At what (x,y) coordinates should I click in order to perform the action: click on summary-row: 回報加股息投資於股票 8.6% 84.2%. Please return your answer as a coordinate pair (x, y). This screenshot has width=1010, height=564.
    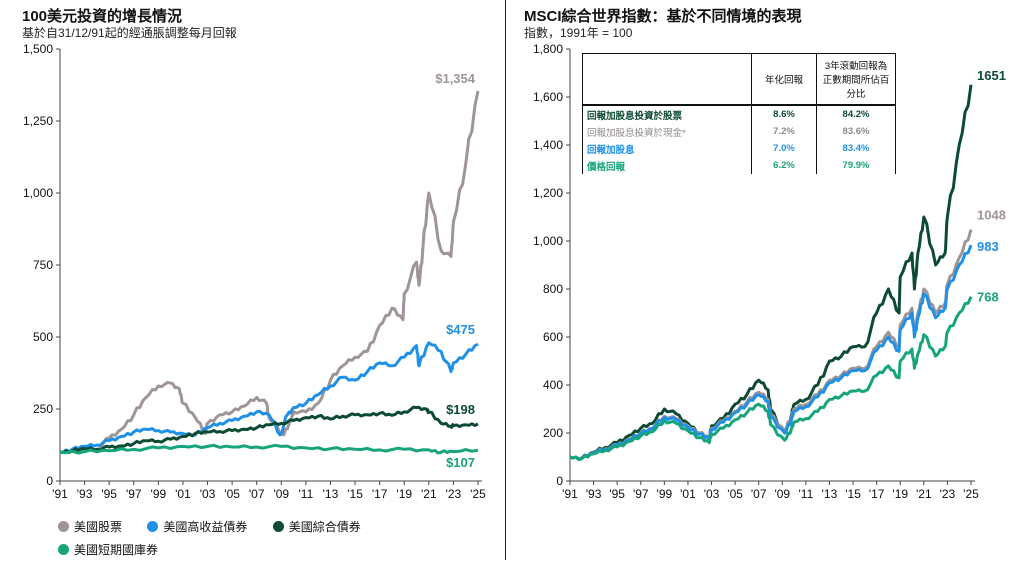
    Looking at the image, I should click on (739, 114).